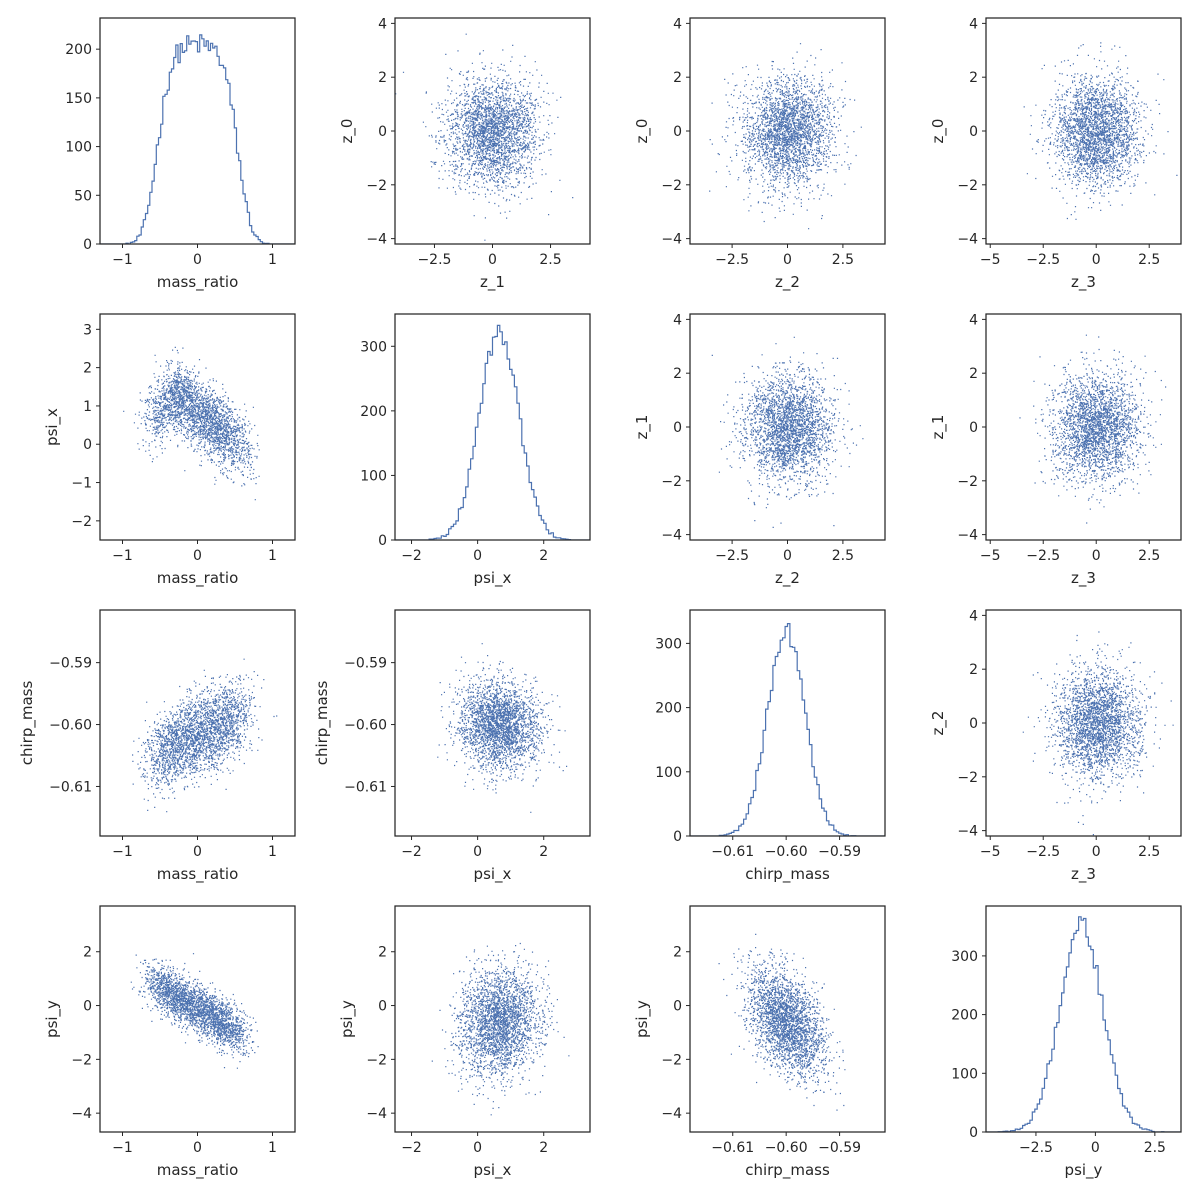 The image size is (1200, 1200). What do you see at coordinates (543, 852) in the screenshot?
I see `x-tick-label: 2` at bounding box center [543, 852].